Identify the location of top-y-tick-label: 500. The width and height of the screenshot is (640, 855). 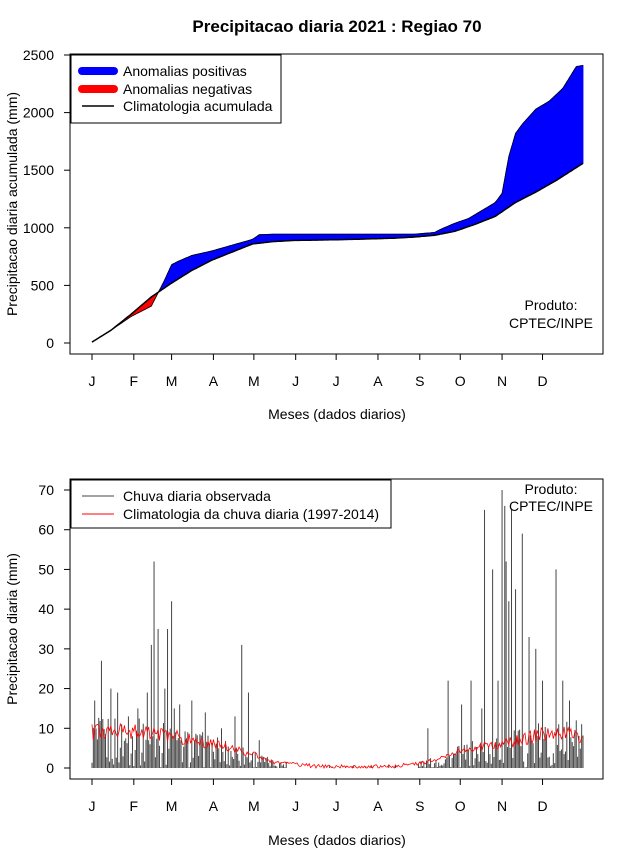
(43, 285).